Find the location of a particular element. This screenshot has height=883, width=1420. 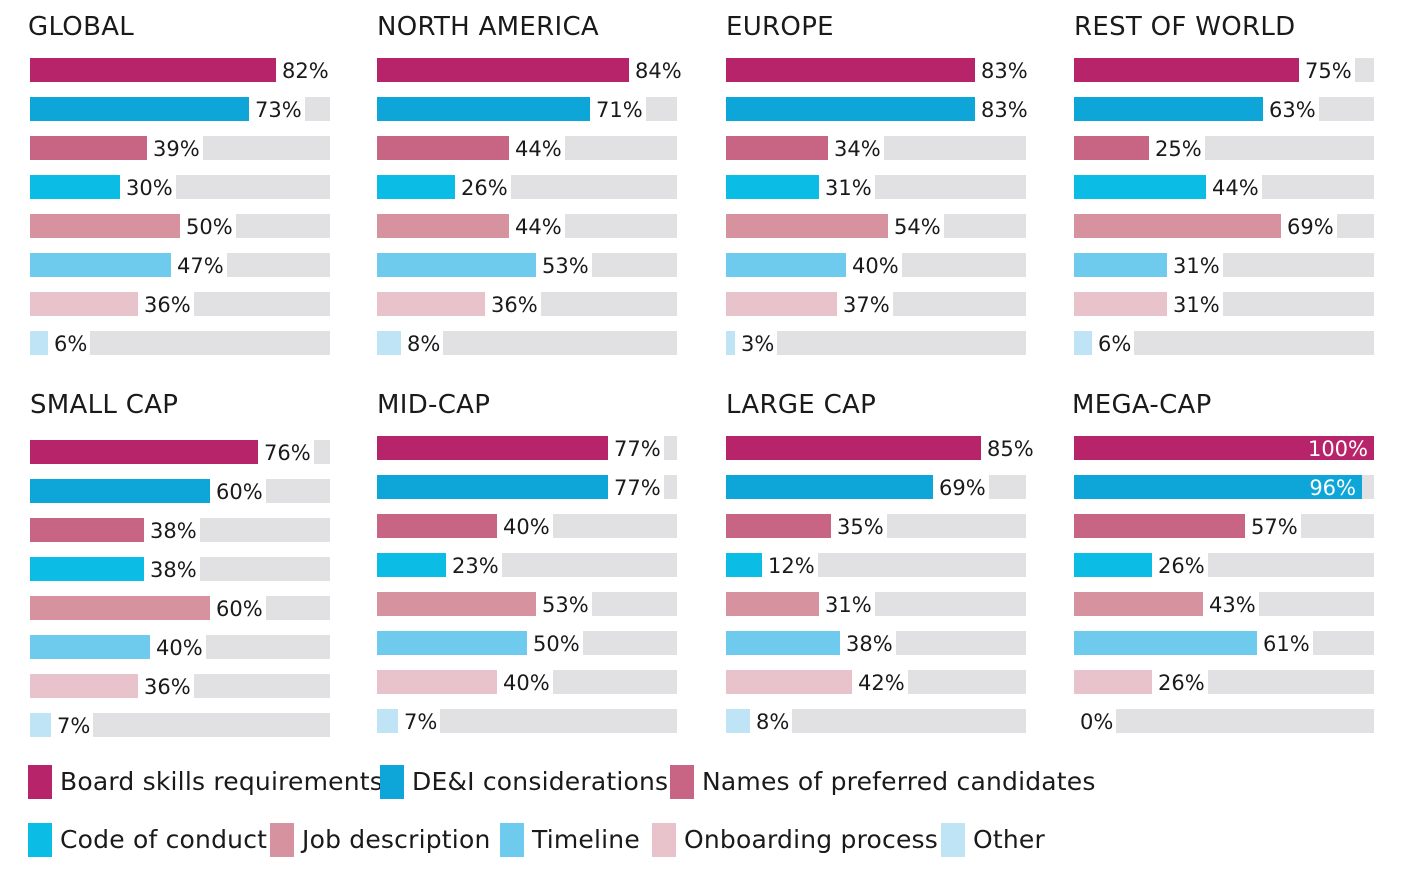

data-label: 34% is located at coordinates (856, 148).